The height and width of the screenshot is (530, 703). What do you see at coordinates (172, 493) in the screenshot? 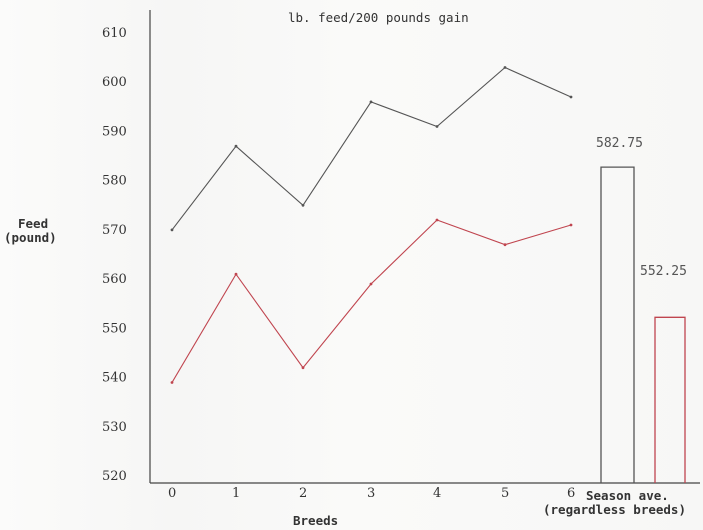
I see `x-tick-label: 0` at bounding box center [172, 493].